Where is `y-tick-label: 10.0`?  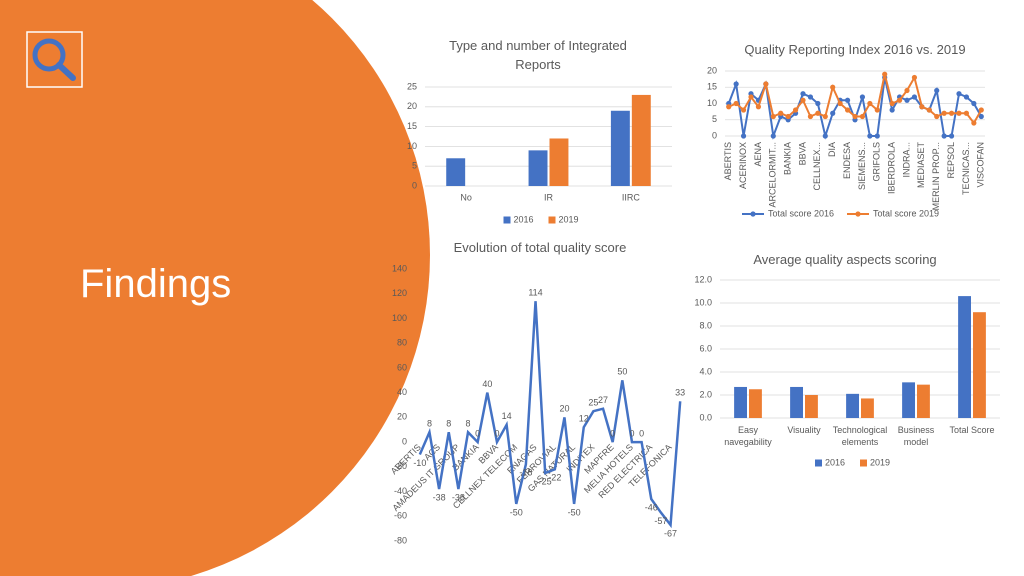 y-tick-label: 10.0 is located at coordinates (703, 302).